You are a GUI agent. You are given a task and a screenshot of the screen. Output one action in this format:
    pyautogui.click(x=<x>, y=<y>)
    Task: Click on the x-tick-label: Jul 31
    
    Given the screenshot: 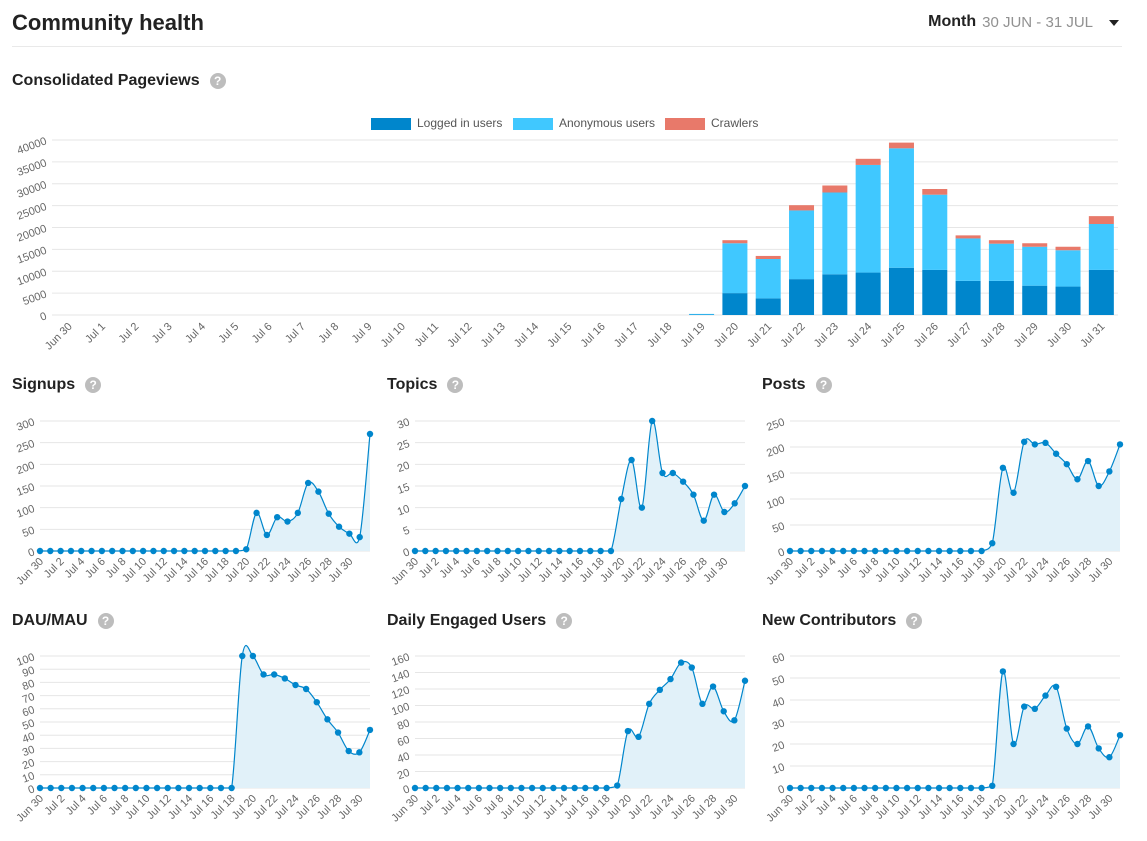 What is the action you would take?
    pyautogui.click(x=1092, y=335)
    